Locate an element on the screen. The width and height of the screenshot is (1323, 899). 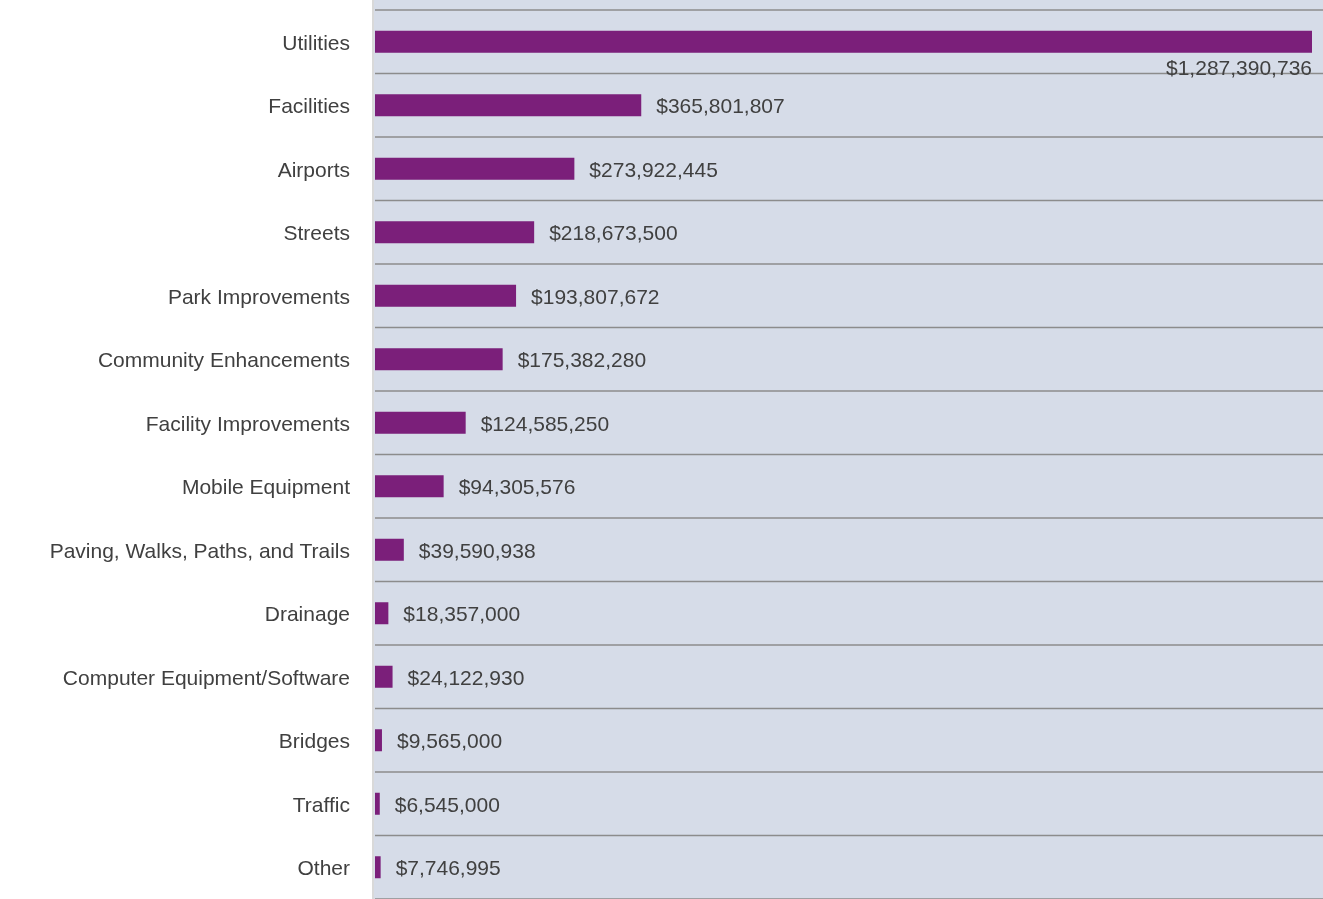
y-tick-label: Computer Equipment/Software is located at coordinates (206, 677).